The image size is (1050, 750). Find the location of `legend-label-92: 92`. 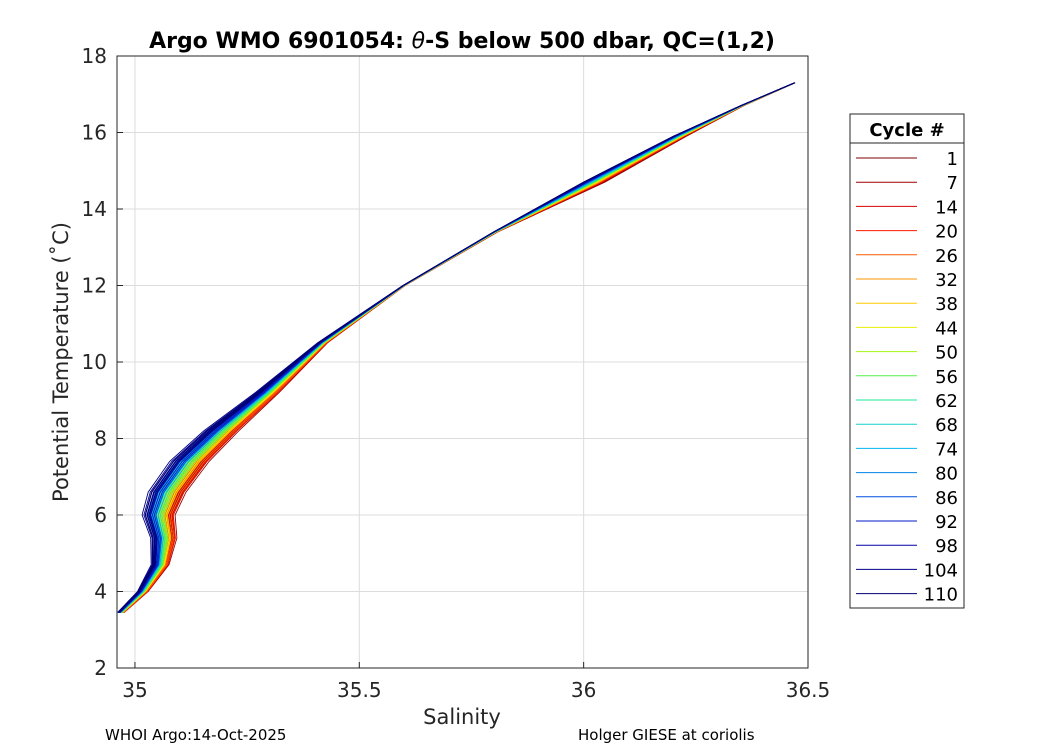

legend-label-92: 92 is located at coordinates (946, 522).